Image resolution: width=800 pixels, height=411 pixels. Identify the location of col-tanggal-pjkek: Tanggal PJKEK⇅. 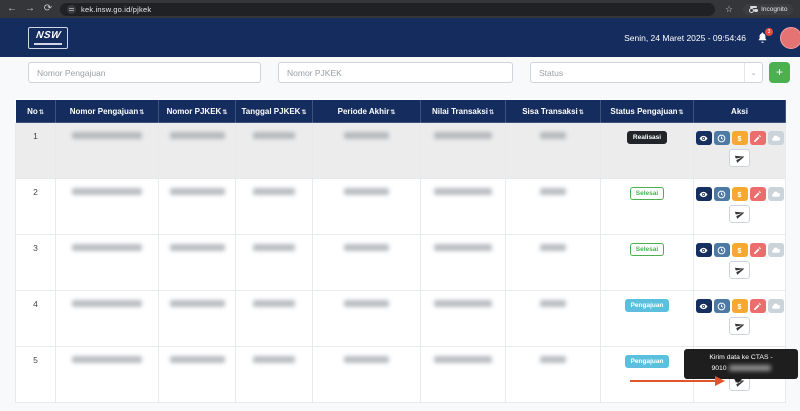
(274, 111).